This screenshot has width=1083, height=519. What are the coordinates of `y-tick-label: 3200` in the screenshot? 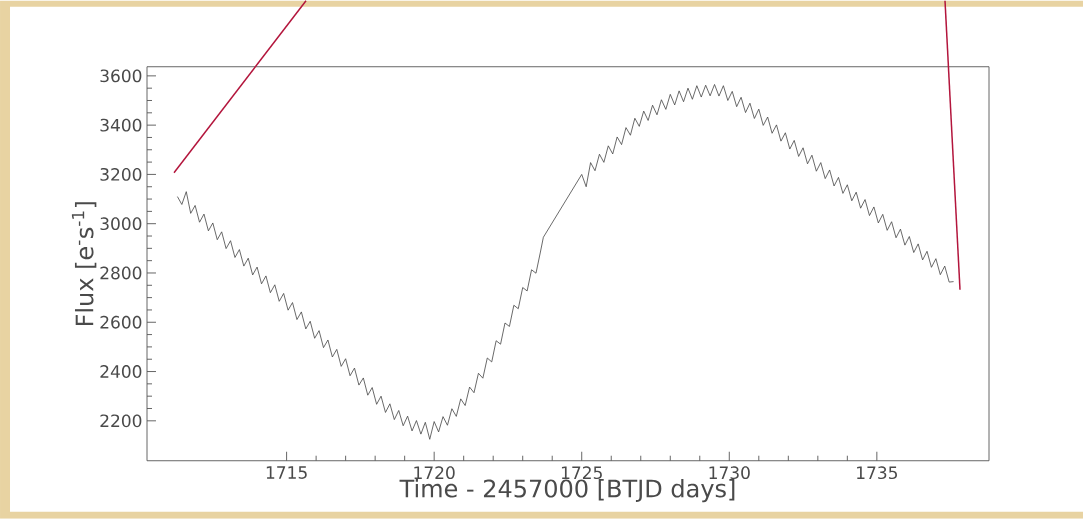 It's located at (121, 174).